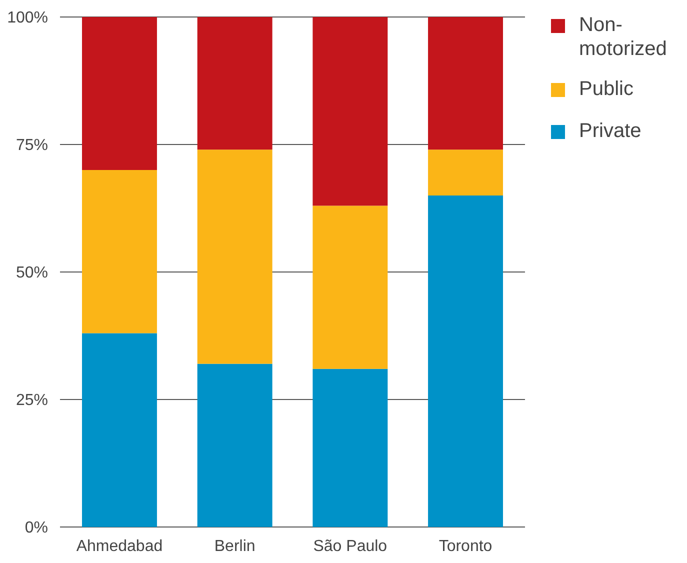 Image resolution: width=687 pixels, height=563 pixels. Describe the element at coordinates (610, 131) in the screenshot. I see `legend-label: Private` at that location.